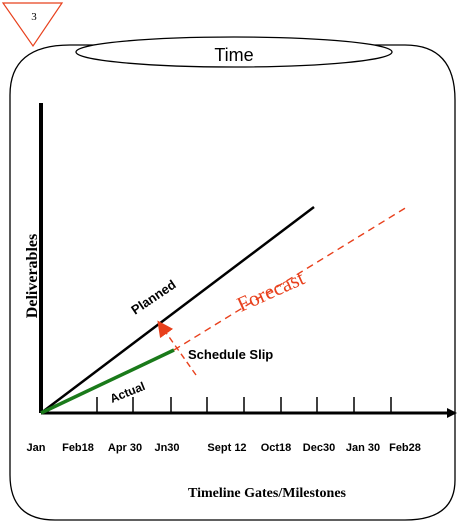 This screenshot has width=464, height=526. Describe the element at coordinates (319, 448) in the screenshot. I see `tick-label: Dec30` at that location.